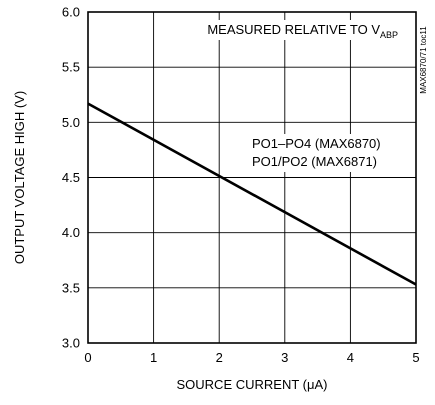 The width and height of the screenshot is (435, 405). Describe the element at coordinates (19, 177) in the screenshot. I see `y-axis-label: OUTPUT VOLTAGE HIGH (V)` at that location.